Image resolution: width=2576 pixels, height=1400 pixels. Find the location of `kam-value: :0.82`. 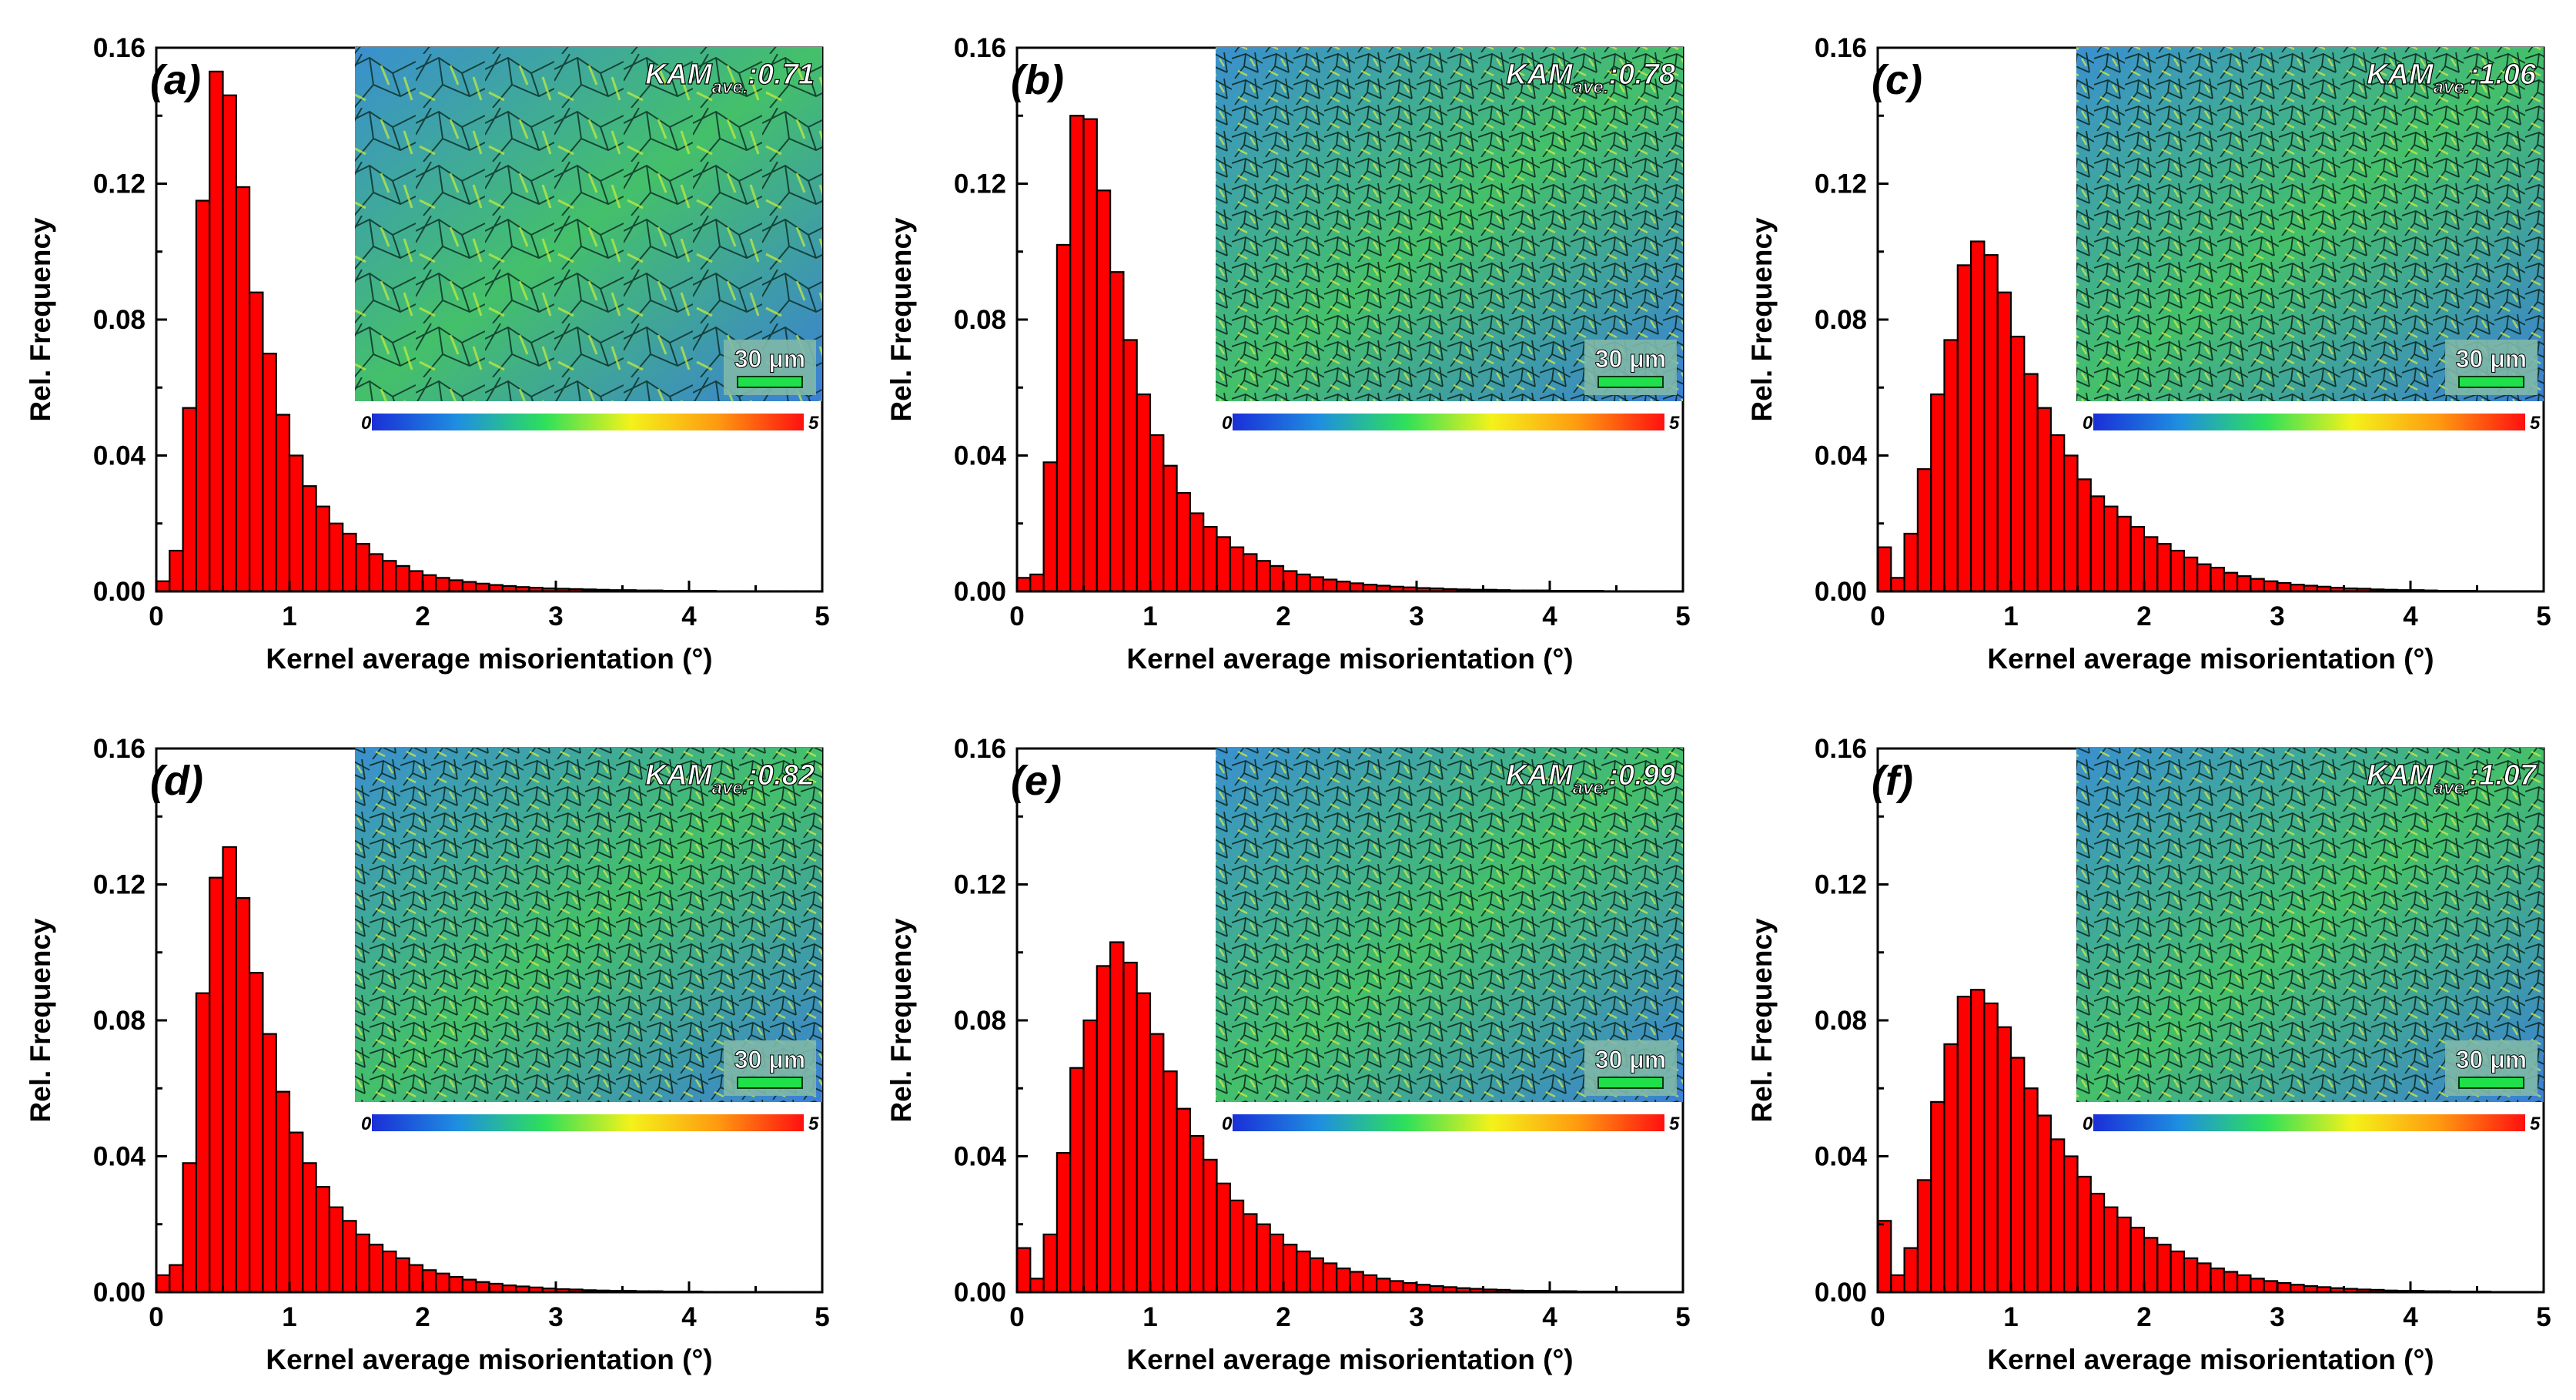

kam-value: :0.82 is located at coordinates (782, 775).